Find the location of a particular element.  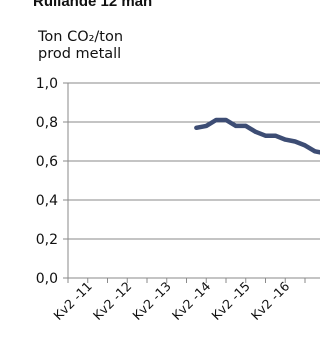

y-axis-label-line-1: Ton CO₂/ton is located at coordinates (80, 37).